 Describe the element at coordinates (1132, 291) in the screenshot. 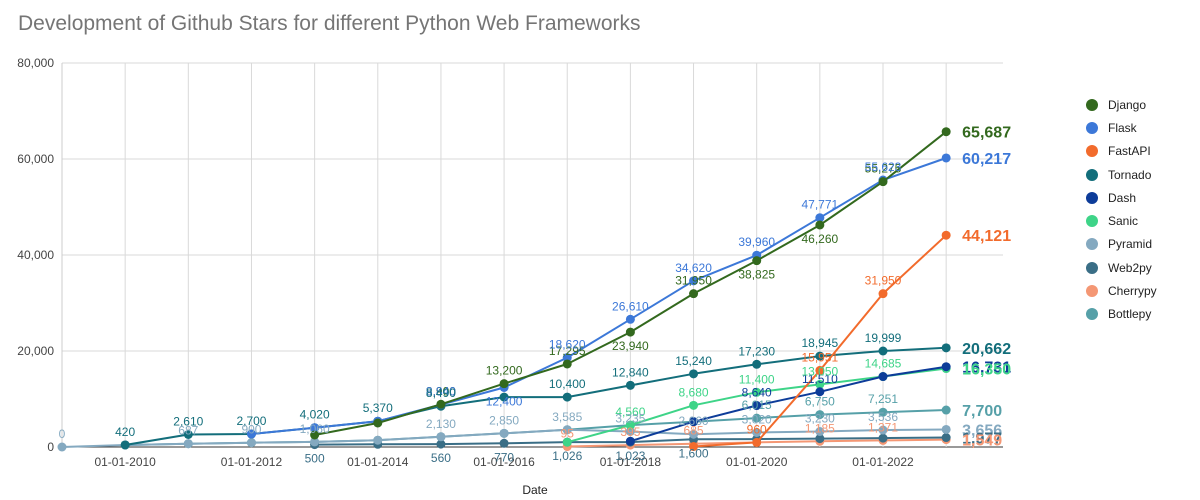

I see `legend-label: Cherrypy` at that location.